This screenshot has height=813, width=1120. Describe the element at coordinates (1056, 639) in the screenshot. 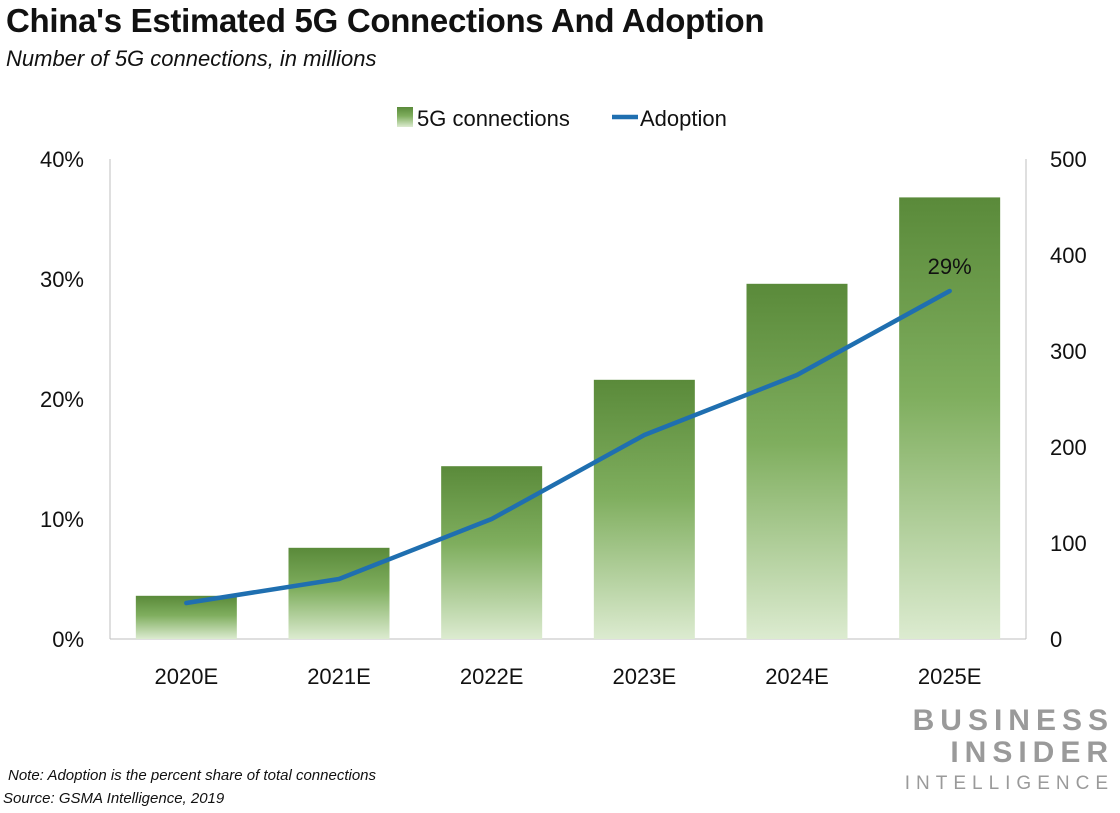

I see `right-tick-label: 0` at that location.